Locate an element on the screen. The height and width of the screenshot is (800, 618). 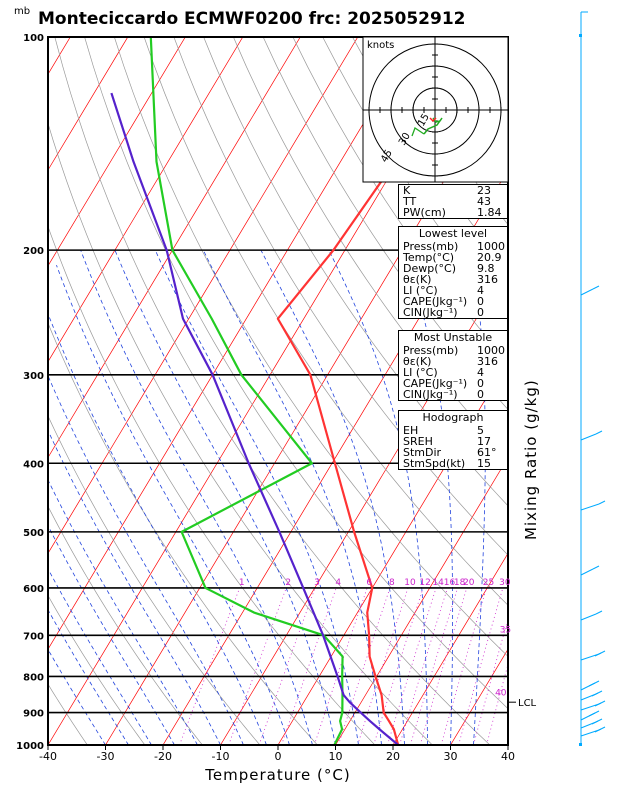
x-tick-label: -10 is located at coordinates (221, 756).